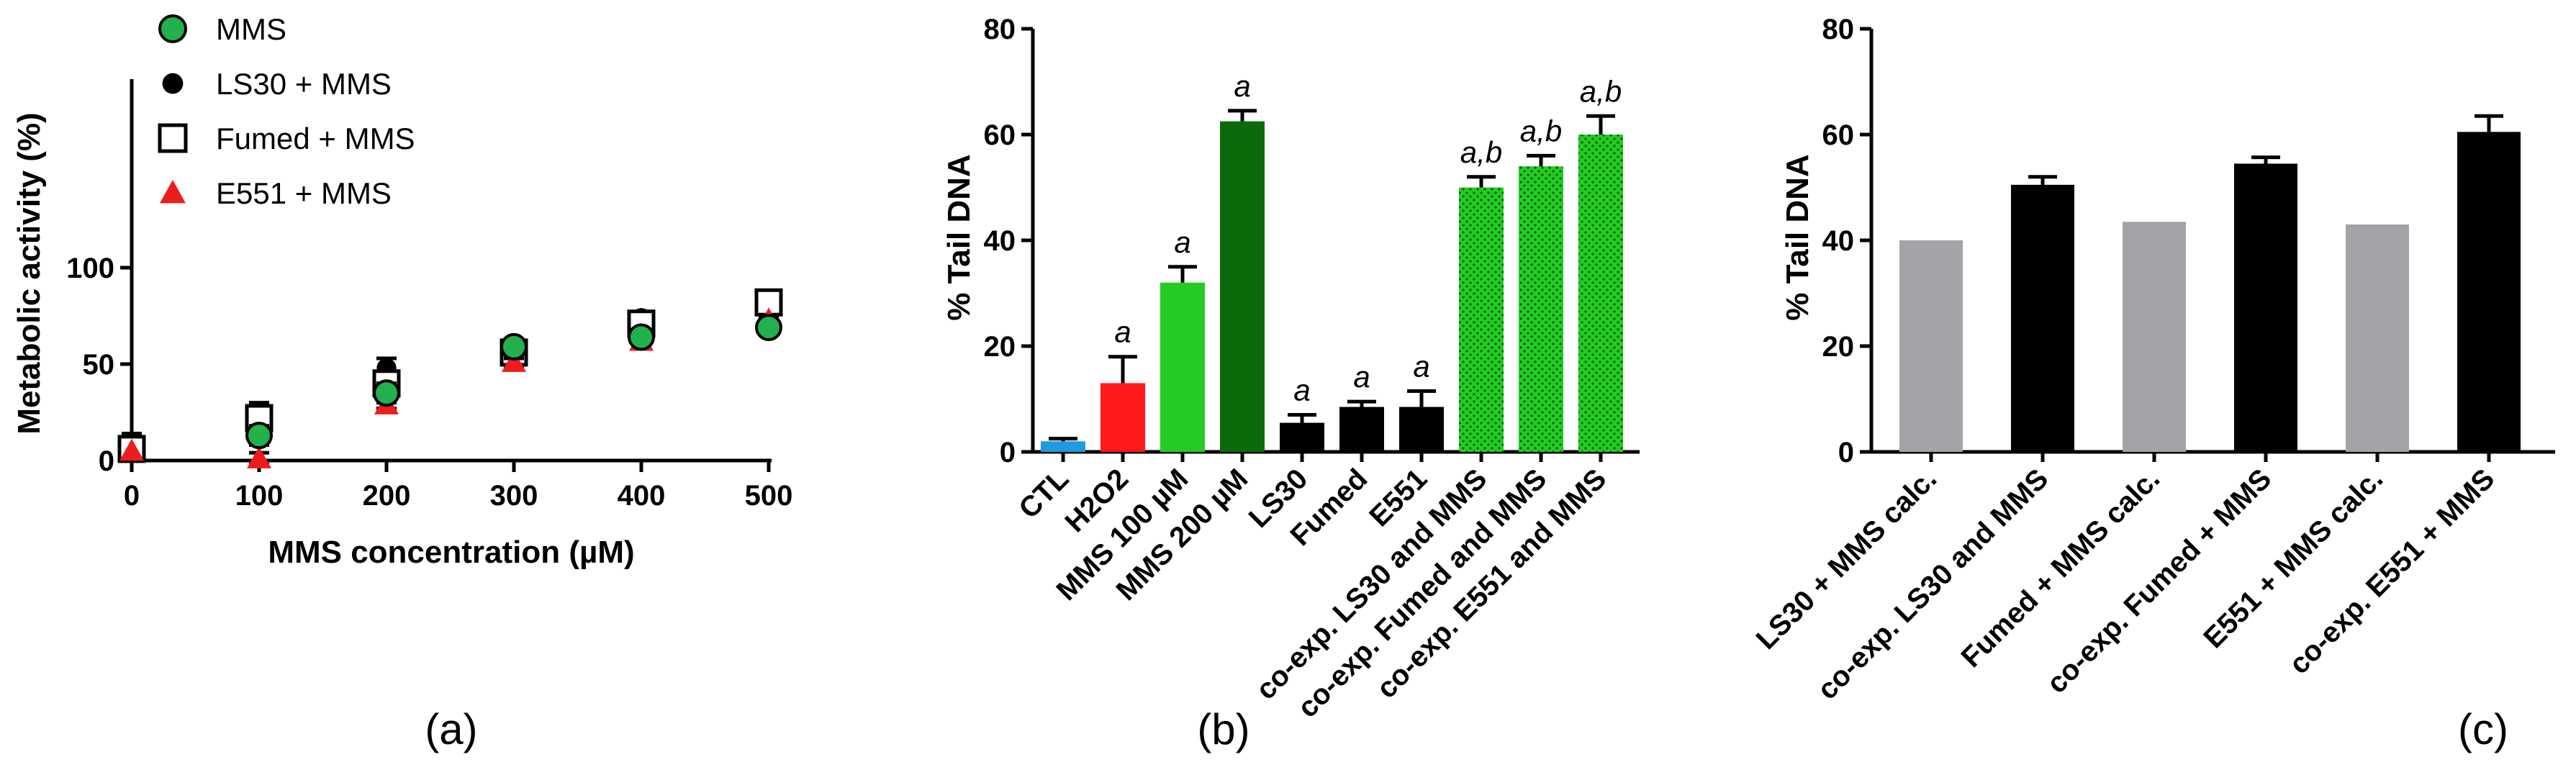  Describe the element at coordinates (2483, 729) in the screenshot. I see `panel-c-label: (c)` at that location.